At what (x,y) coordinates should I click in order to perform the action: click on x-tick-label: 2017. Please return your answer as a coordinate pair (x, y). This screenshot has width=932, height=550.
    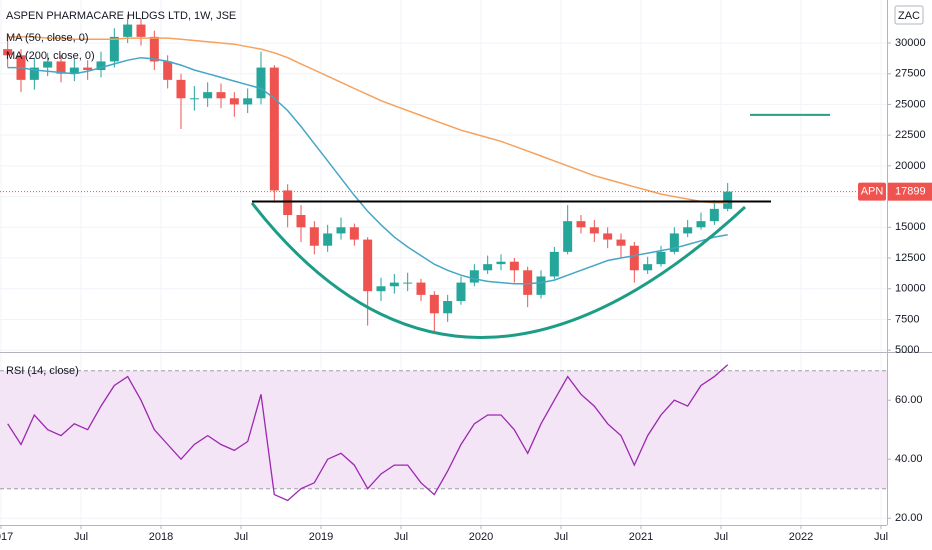
    Looking at the image, I should click on (6, 537).